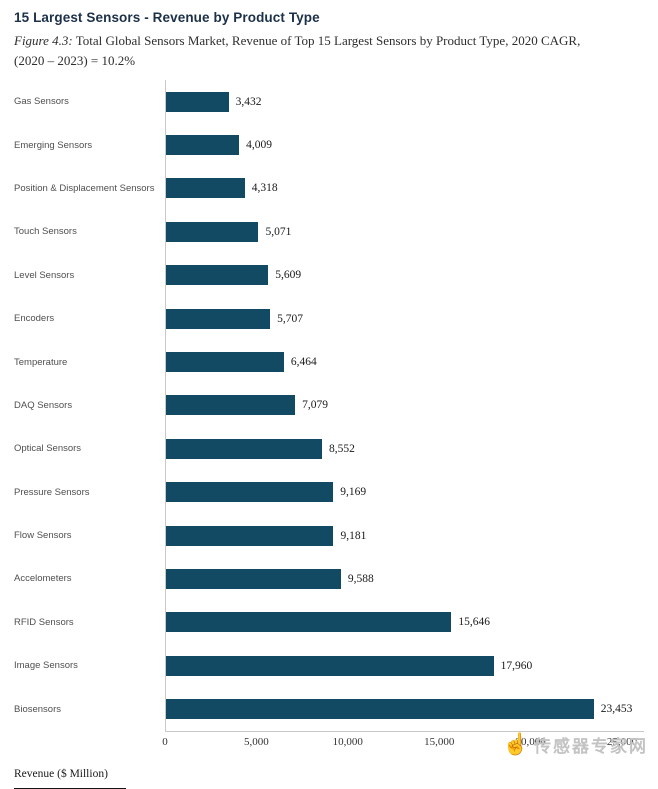  Describe the element at coordinates (45, 232) in the screenshot. I see `category-label: Touch Sensors` at that location.